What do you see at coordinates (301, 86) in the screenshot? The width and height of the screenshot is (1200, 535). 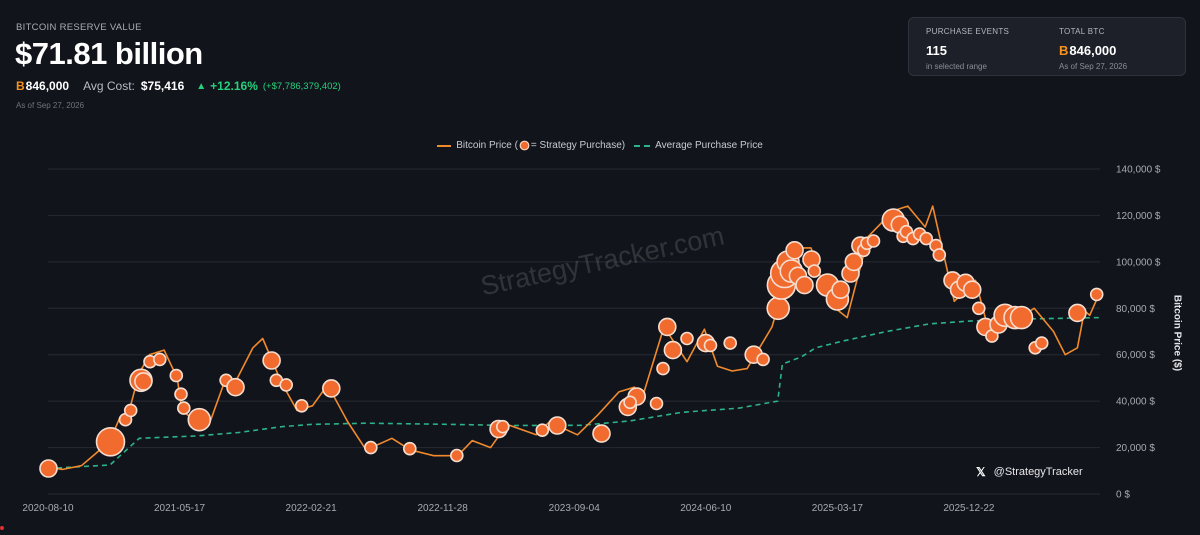 I see `change-amount: (+$7,786,379,402)` at bounding box center [301, 86].